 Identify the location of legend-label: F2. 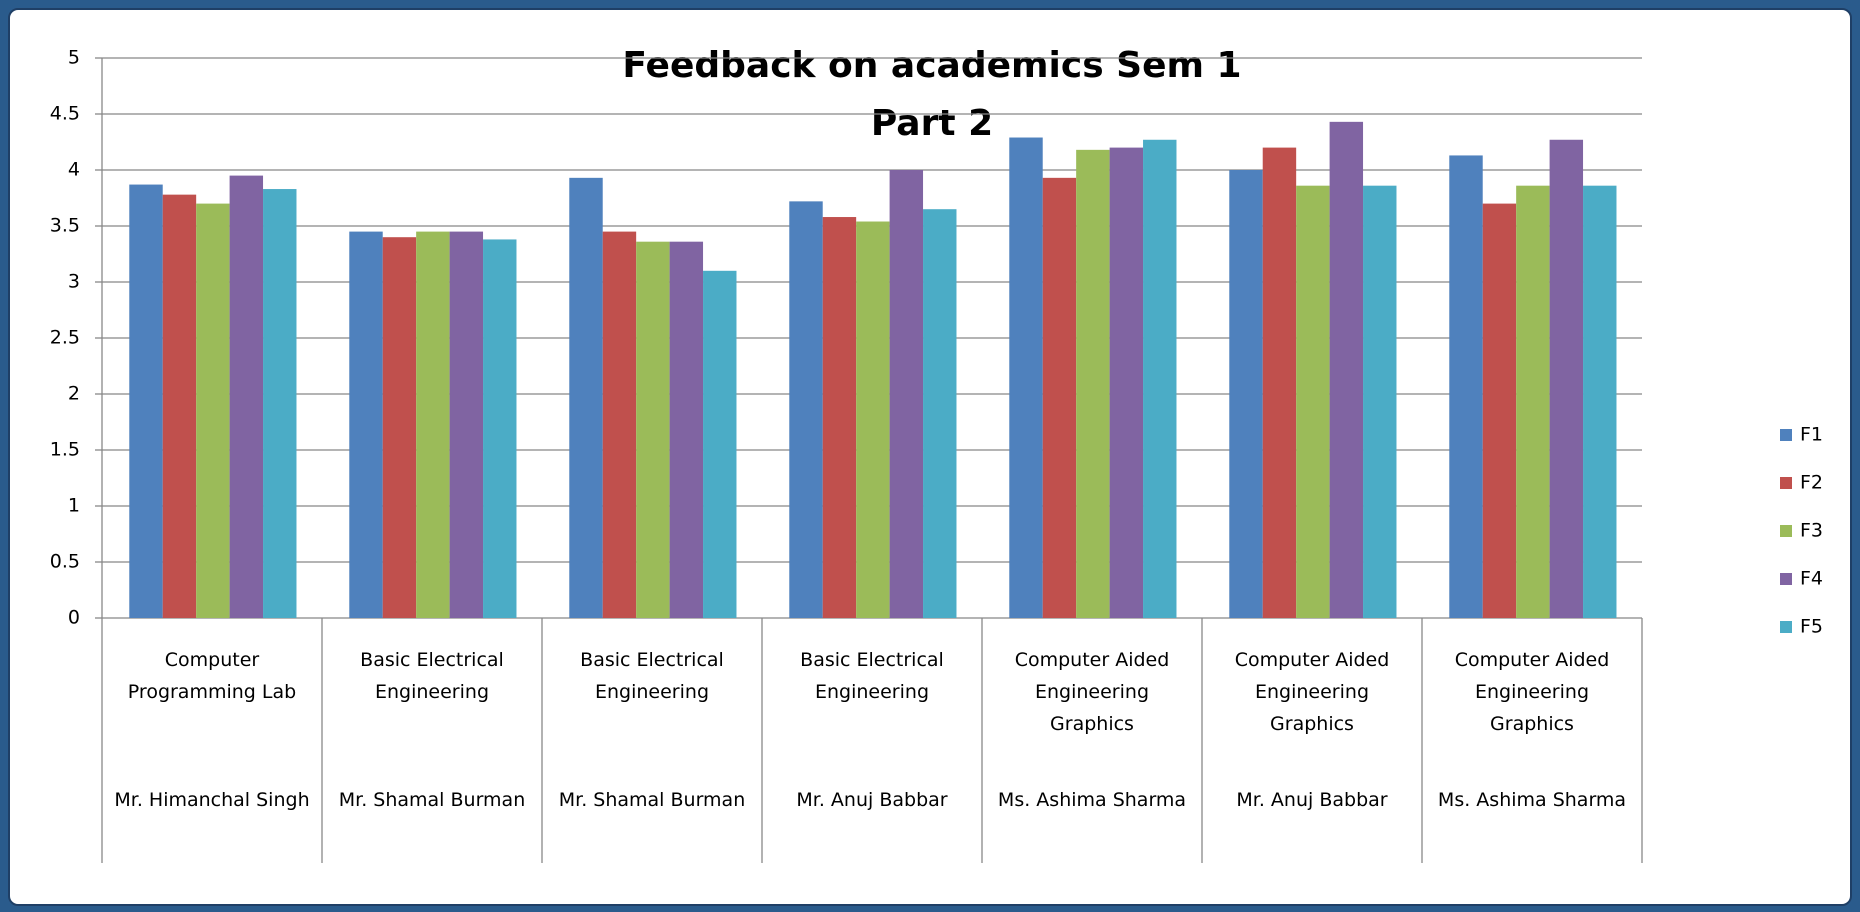
(1811, 483).